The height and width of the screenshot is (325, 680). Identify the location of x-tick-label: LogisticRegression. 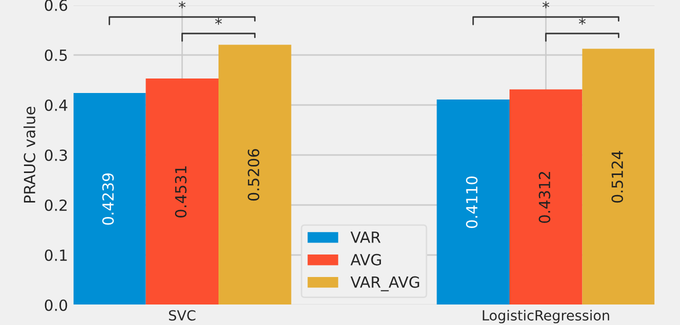
(546, 317).